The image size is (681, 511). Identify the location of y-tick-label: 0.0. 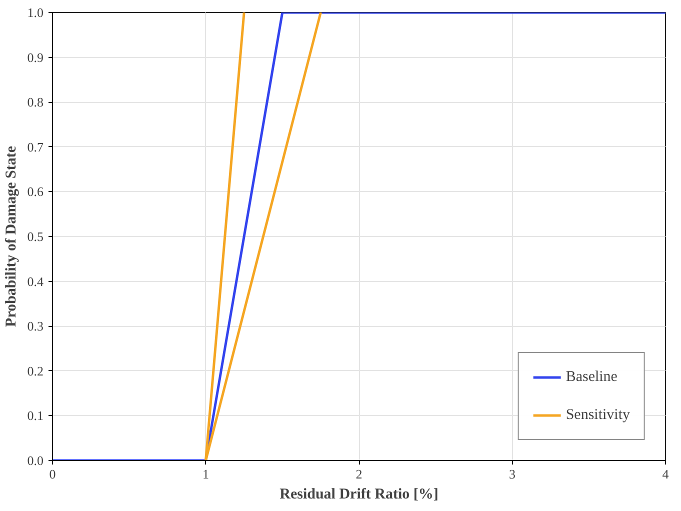
(35, 460).